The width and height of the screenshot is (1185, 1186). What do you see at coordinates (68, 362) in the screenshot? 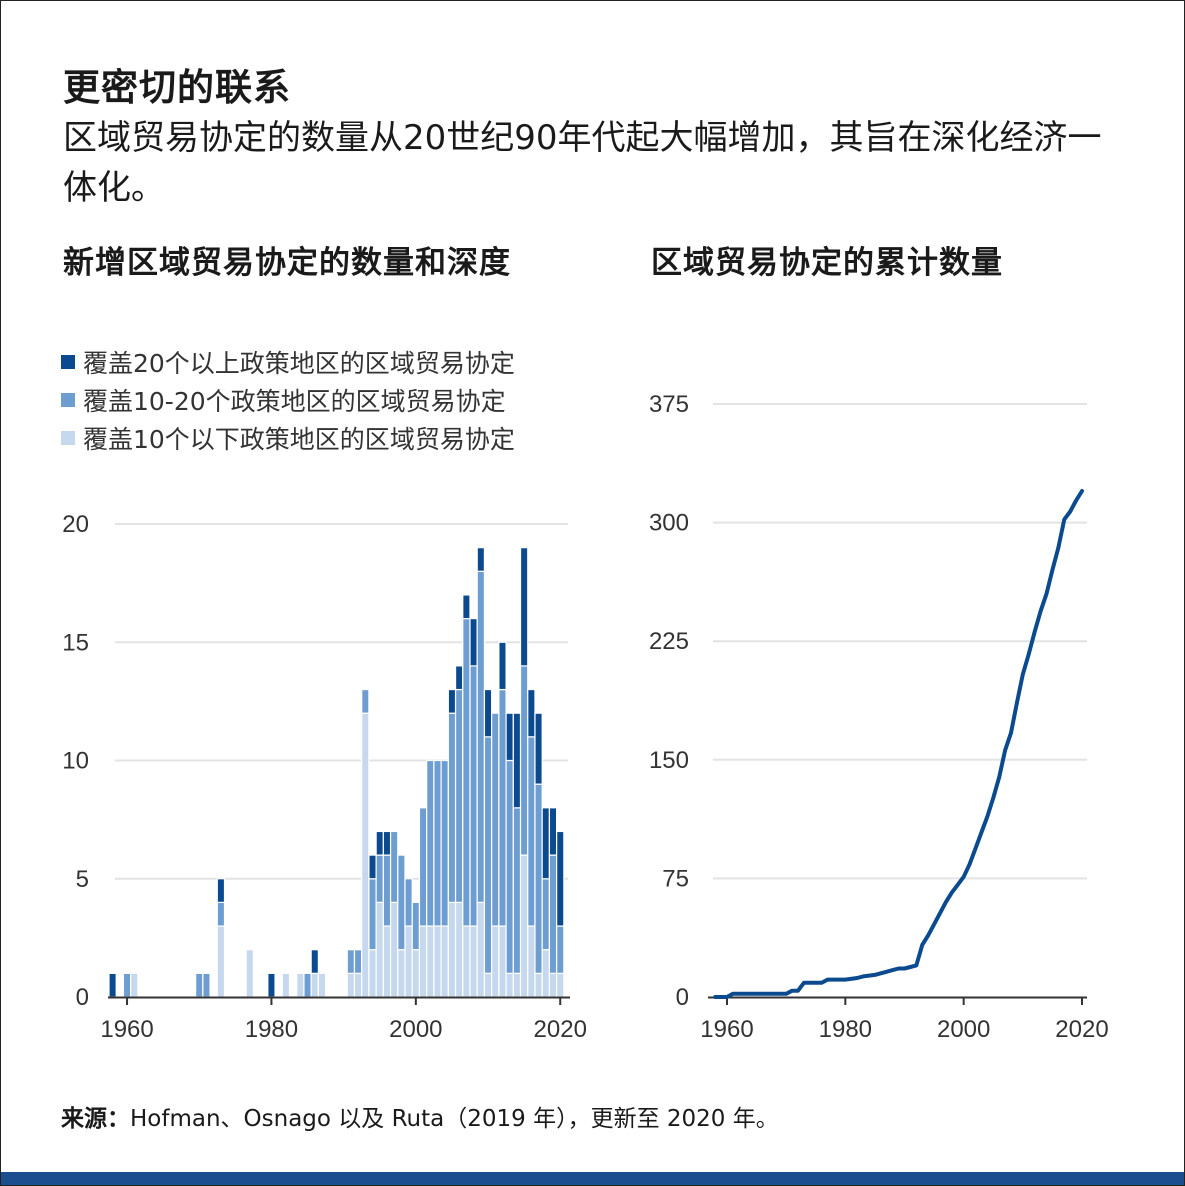
I see `legend-swatch-deep` at bounding box center [68, 362].